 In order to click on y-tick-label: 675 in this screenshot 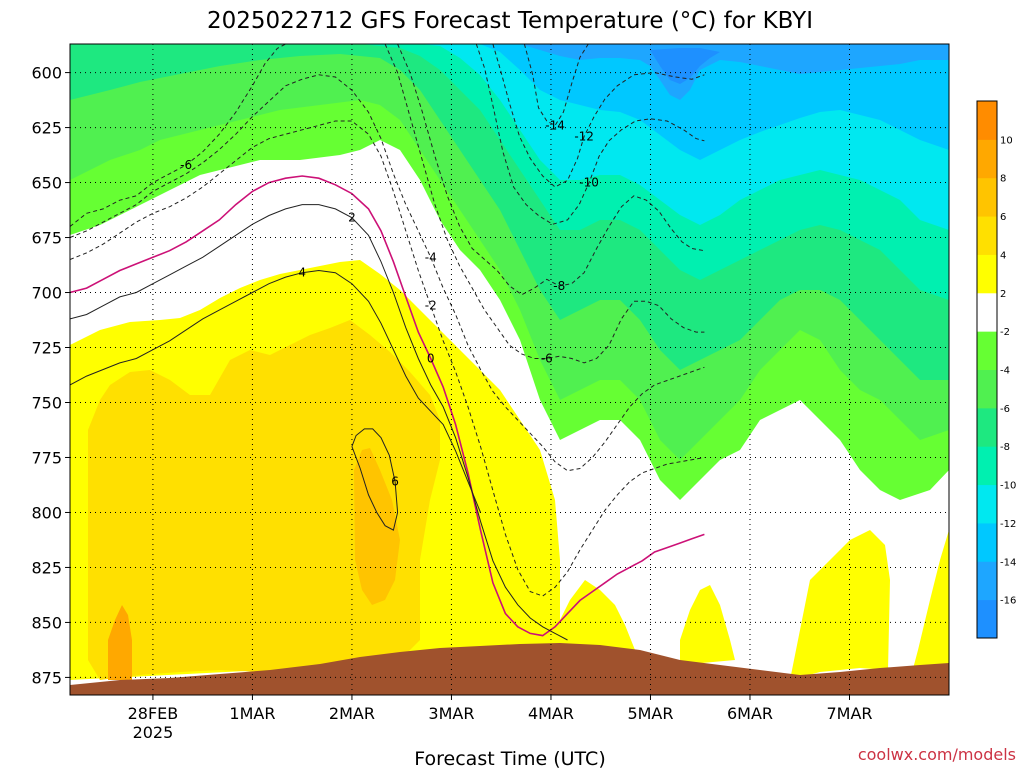, I will do `click(46, 238)`.